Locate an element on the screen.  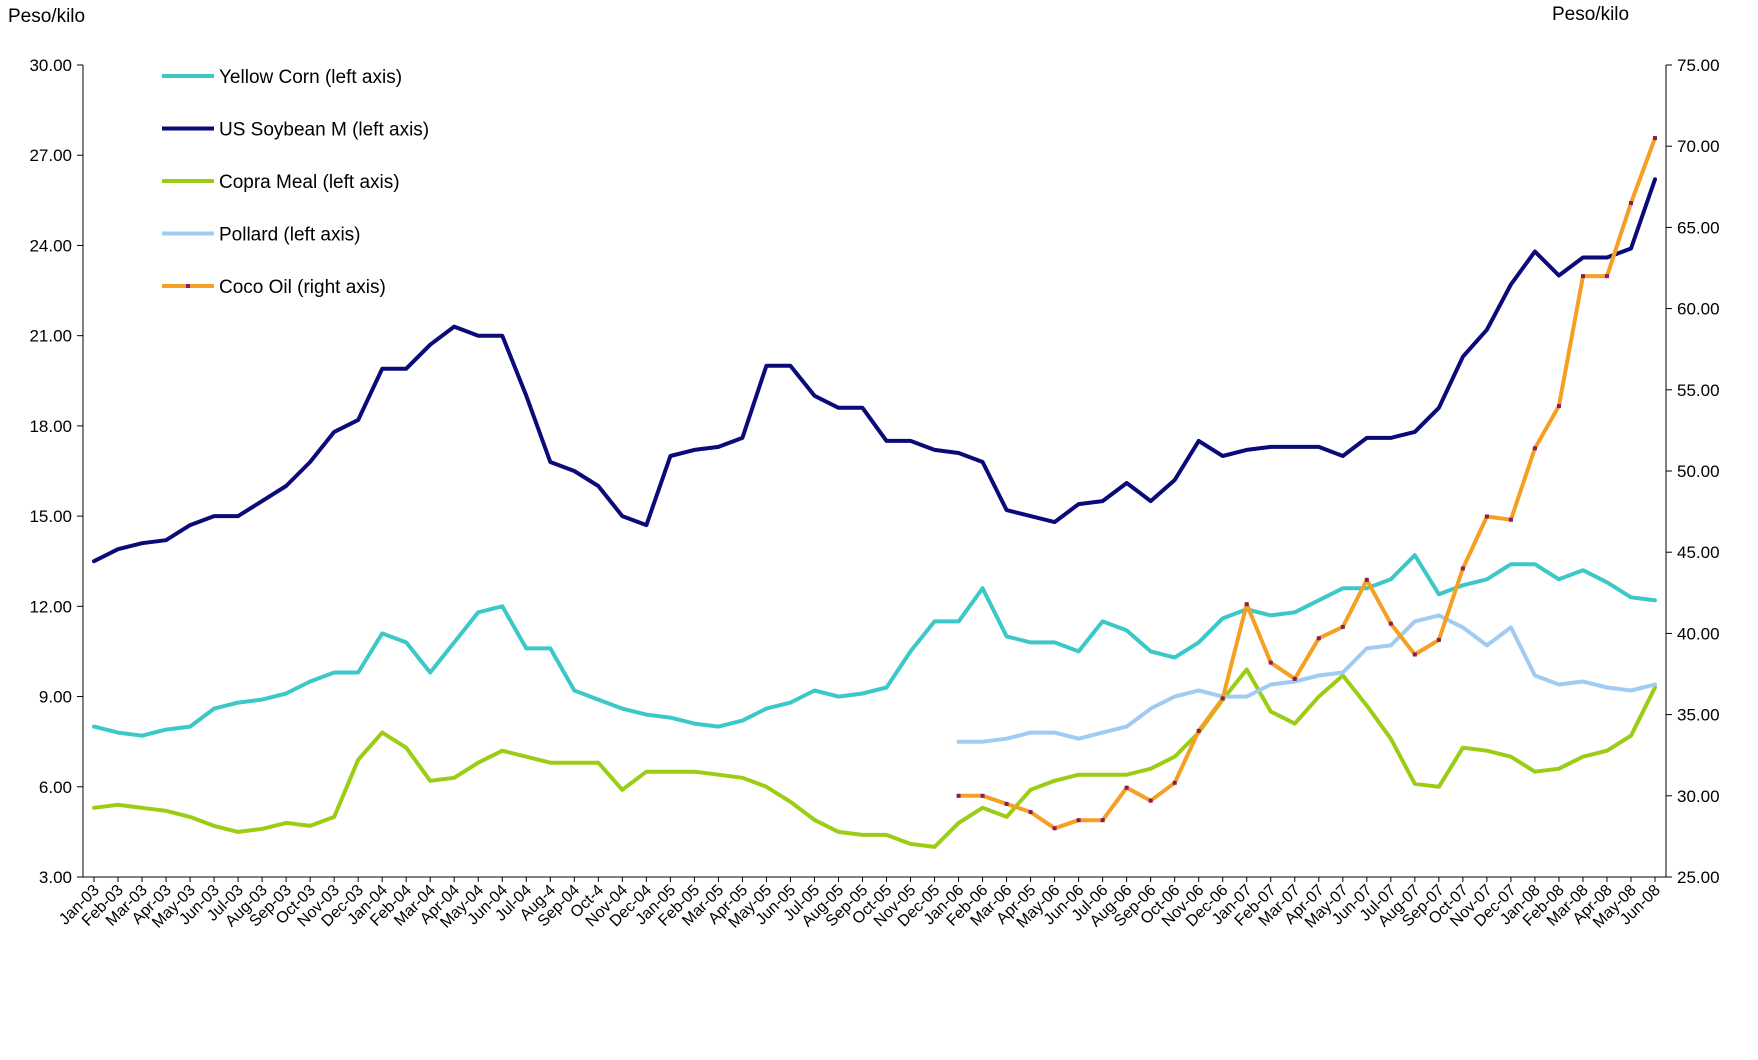
right-tick-label: 65.00 is located at coordinates (1698, 227).